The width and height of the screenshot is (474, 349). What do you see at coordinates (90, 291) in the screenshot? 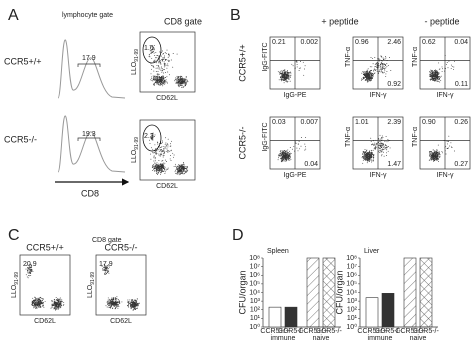
I see `label-main: LLO` at bounding box center [90, 291].